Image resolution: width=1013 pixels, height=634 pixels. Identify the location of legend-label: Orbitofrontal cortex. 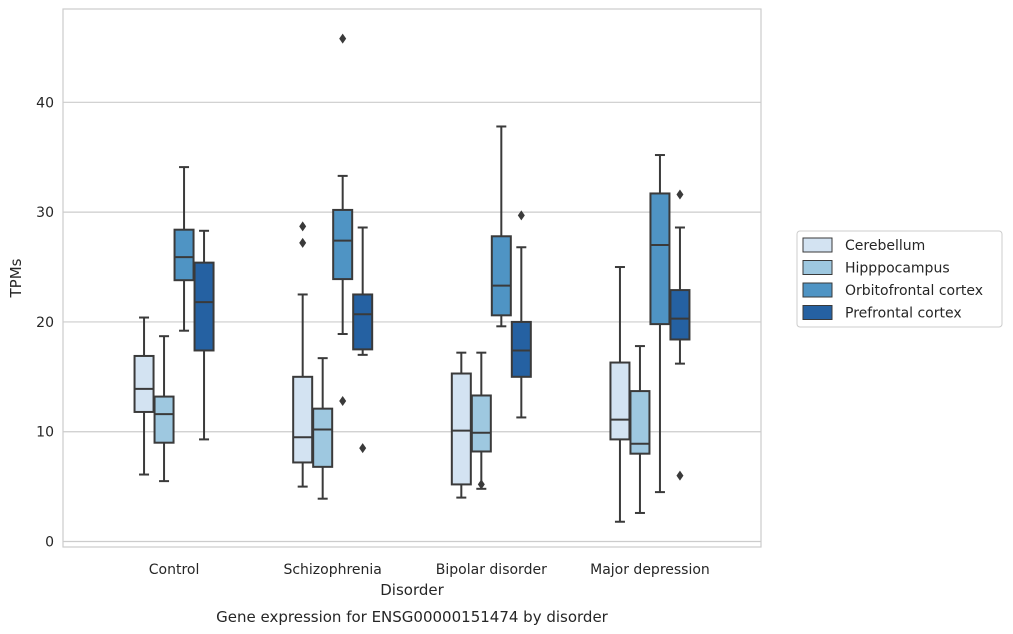
(914, 291).